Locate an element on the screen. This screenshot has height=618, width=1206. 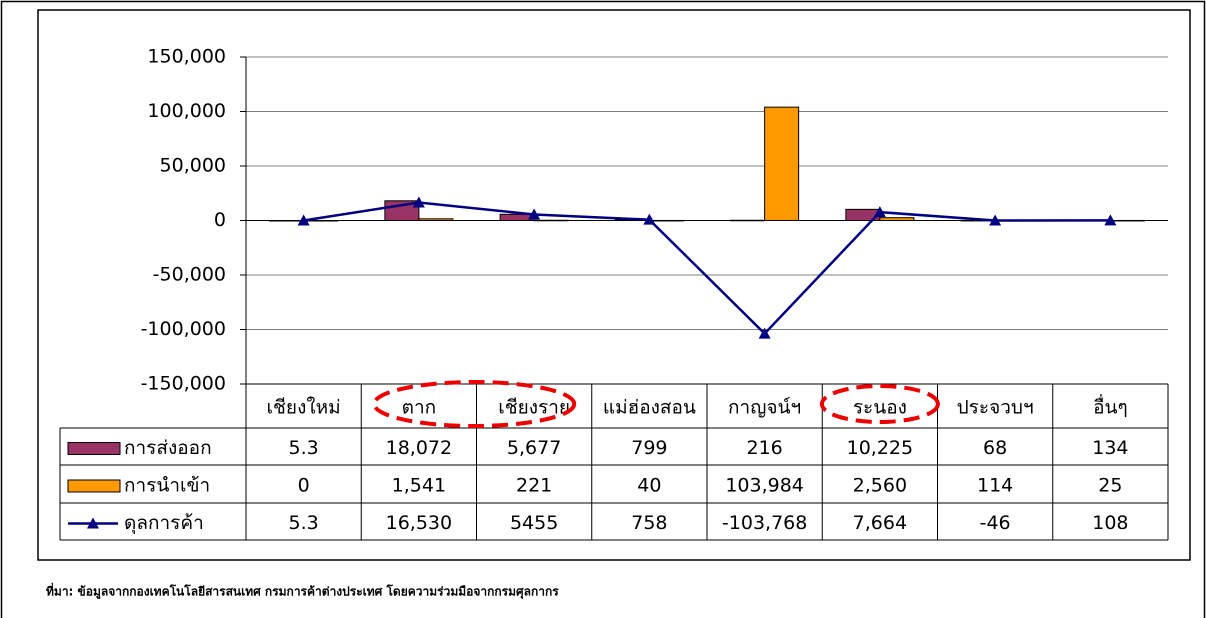
table-value: 10,225 is located at coordinates (880, 448).